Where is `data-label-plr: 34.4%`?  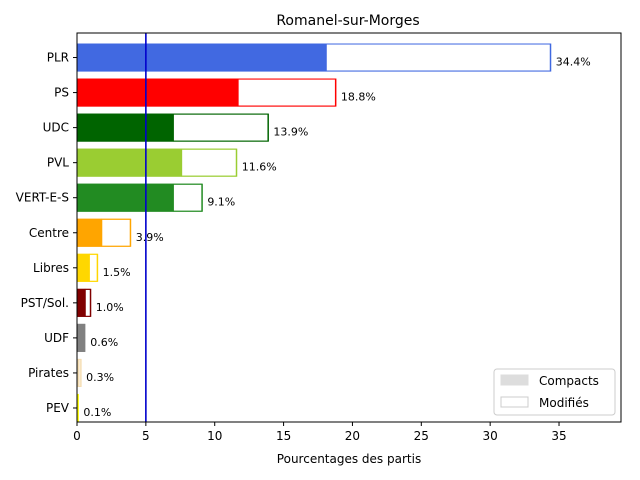
data-label-plr: 34.4% is located at coordinates (573, 62).